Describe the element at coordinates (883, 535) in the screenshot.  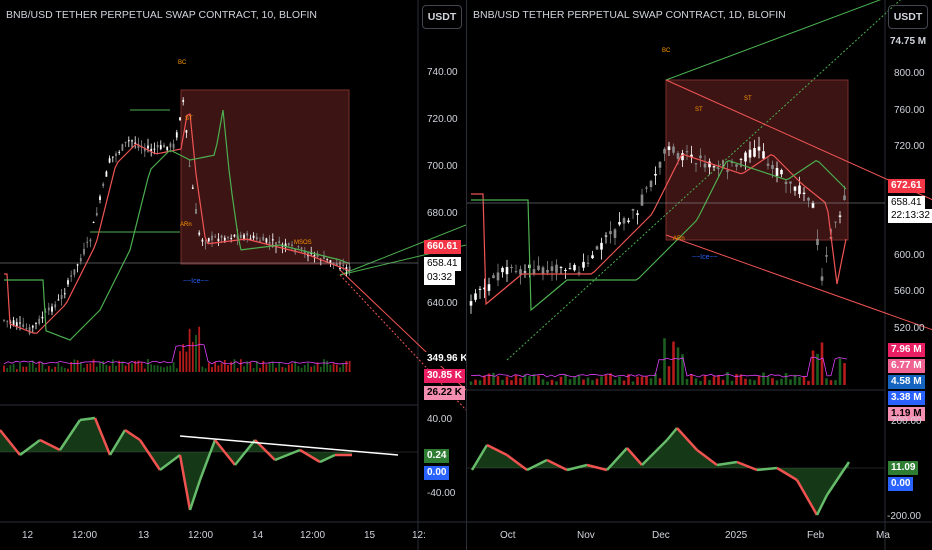
I see `time-label: Ma` at that location.